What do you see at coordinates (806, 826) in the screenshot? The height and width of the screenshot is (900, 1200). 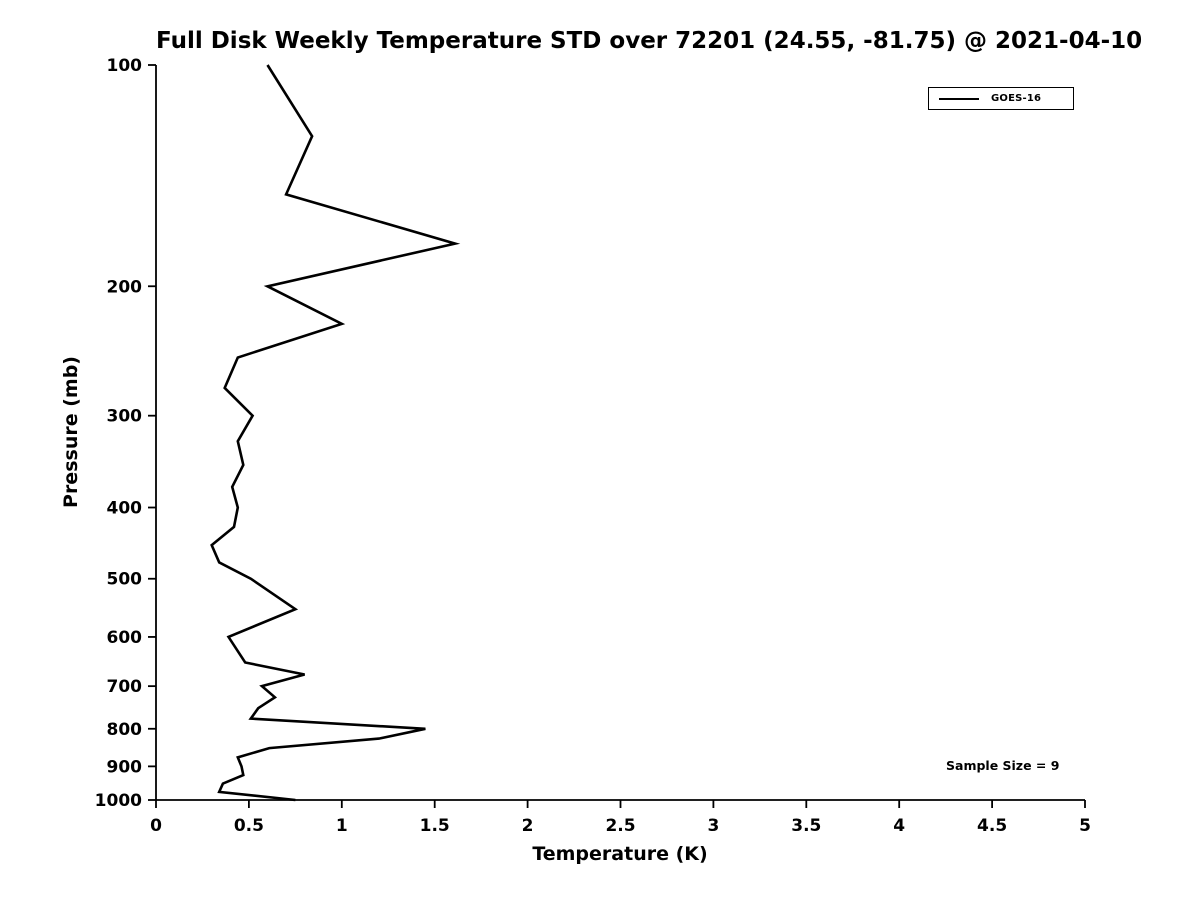 I see `x-tick-label: 3.5` at bounding box center [806, 826].